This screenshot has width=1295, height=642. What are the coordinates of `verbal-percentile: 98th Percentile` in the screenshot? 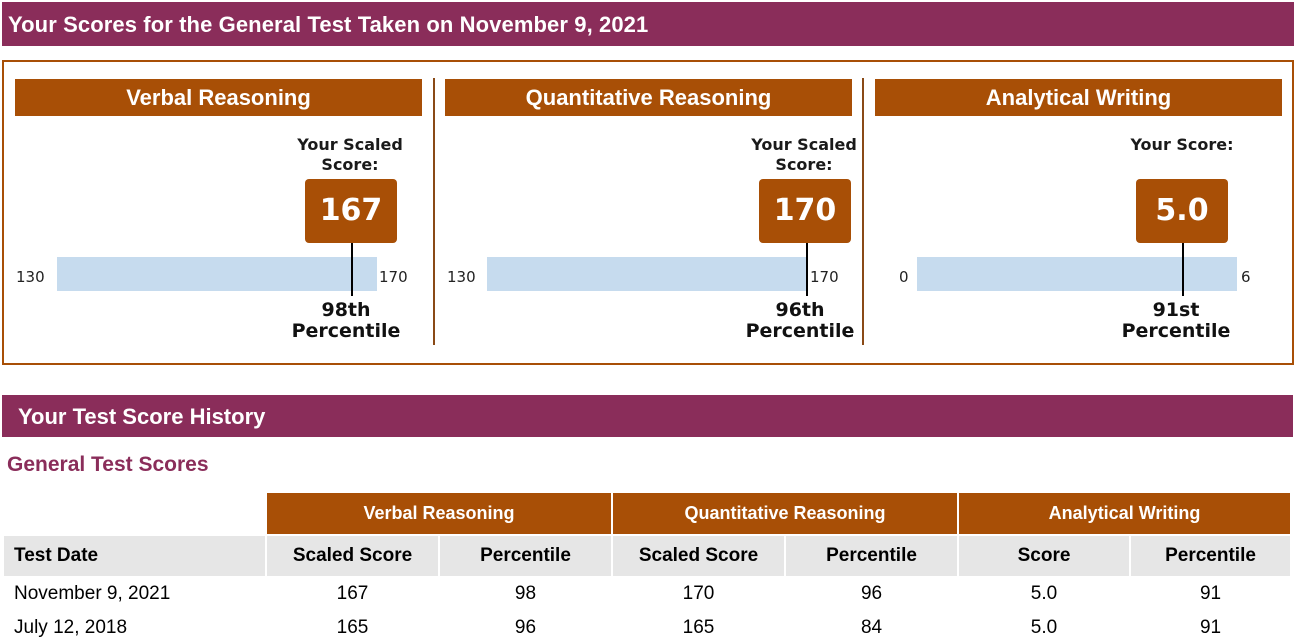 It's located at (346, 321).